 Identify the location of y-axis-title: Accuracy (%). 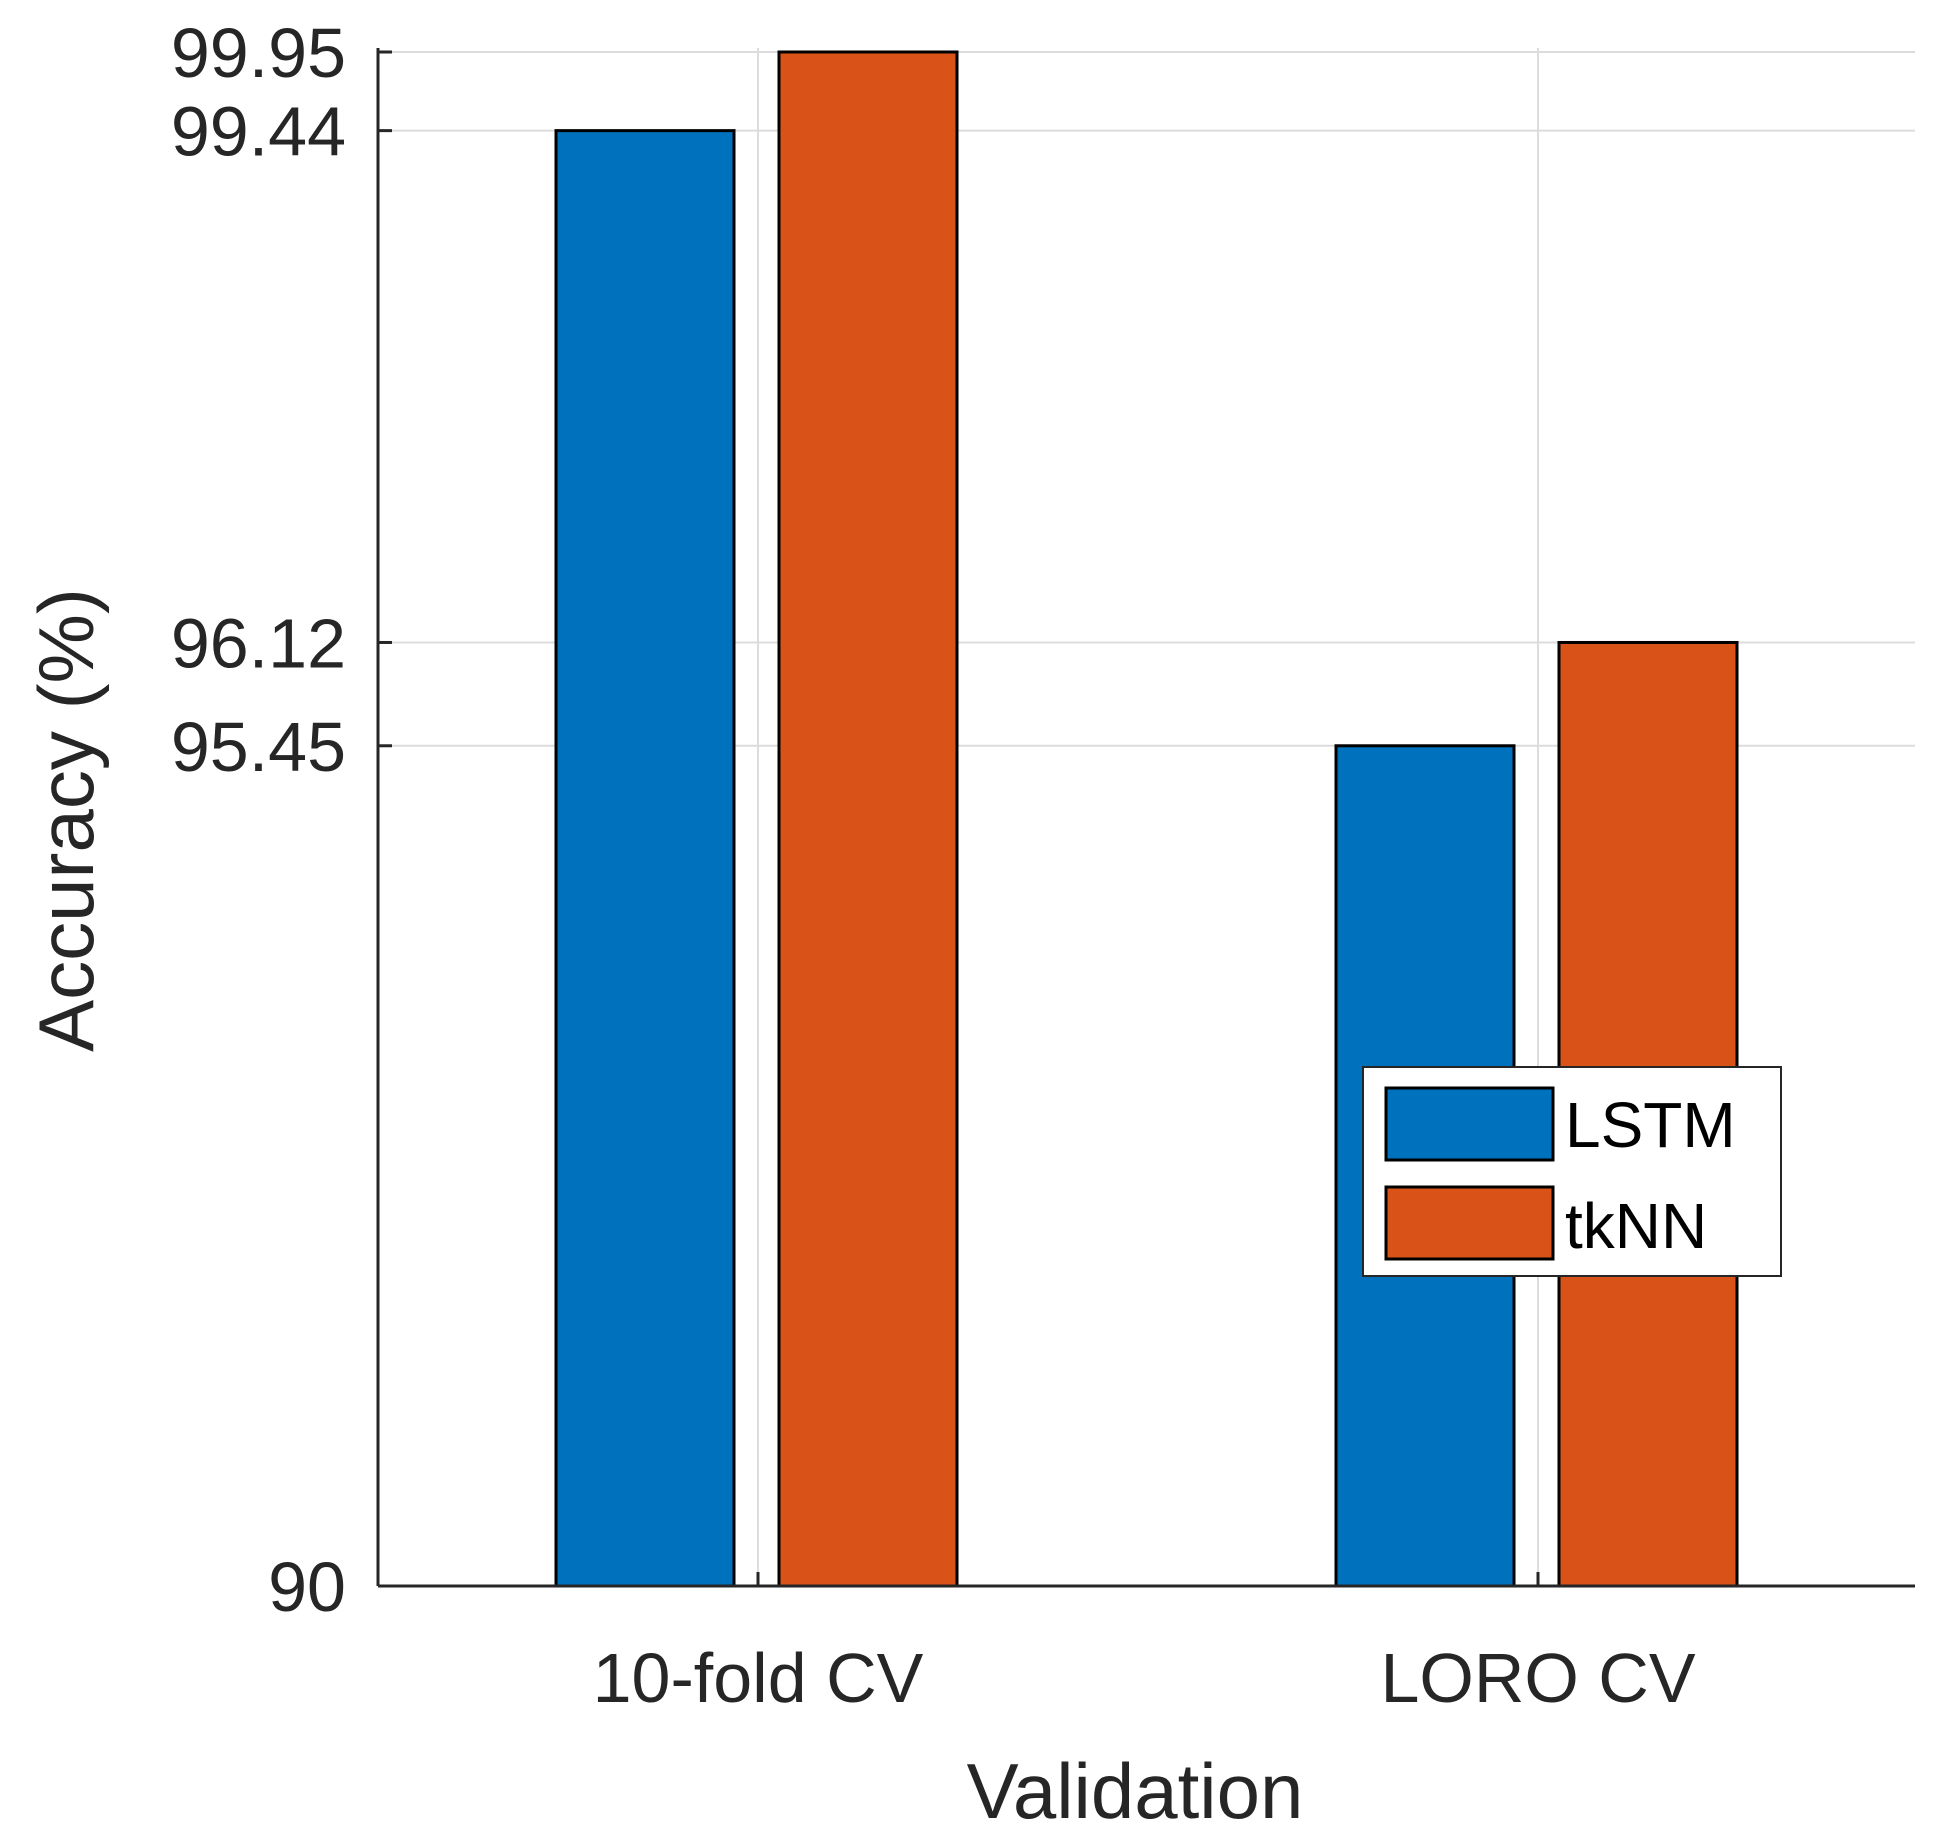
(66, 820).